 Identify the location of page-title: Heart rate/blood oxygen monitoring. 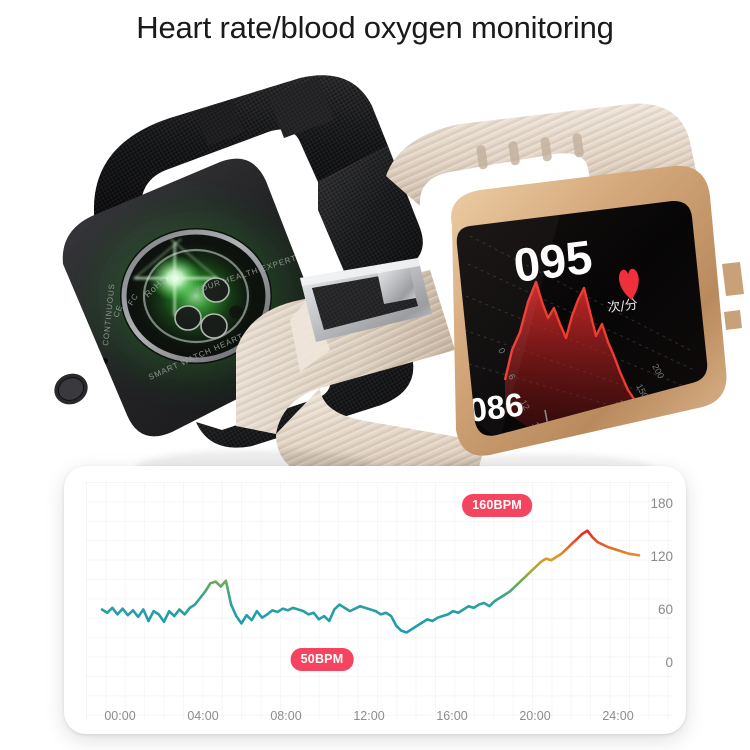
(375, 27).